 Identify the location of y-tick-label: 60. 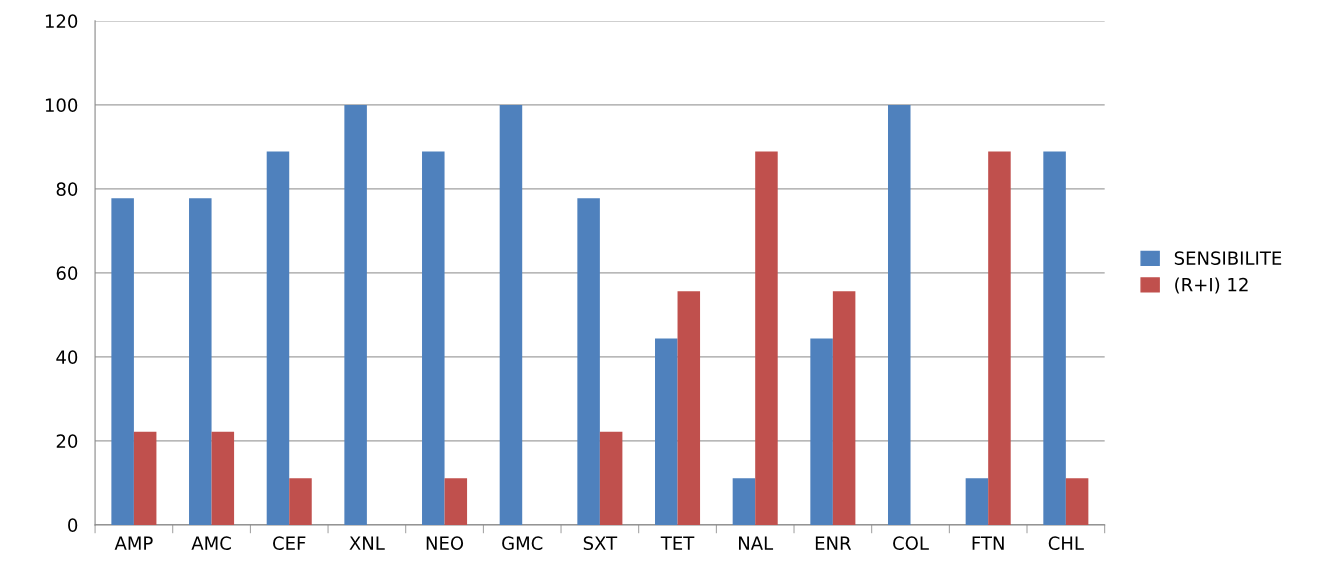
(67, 273).